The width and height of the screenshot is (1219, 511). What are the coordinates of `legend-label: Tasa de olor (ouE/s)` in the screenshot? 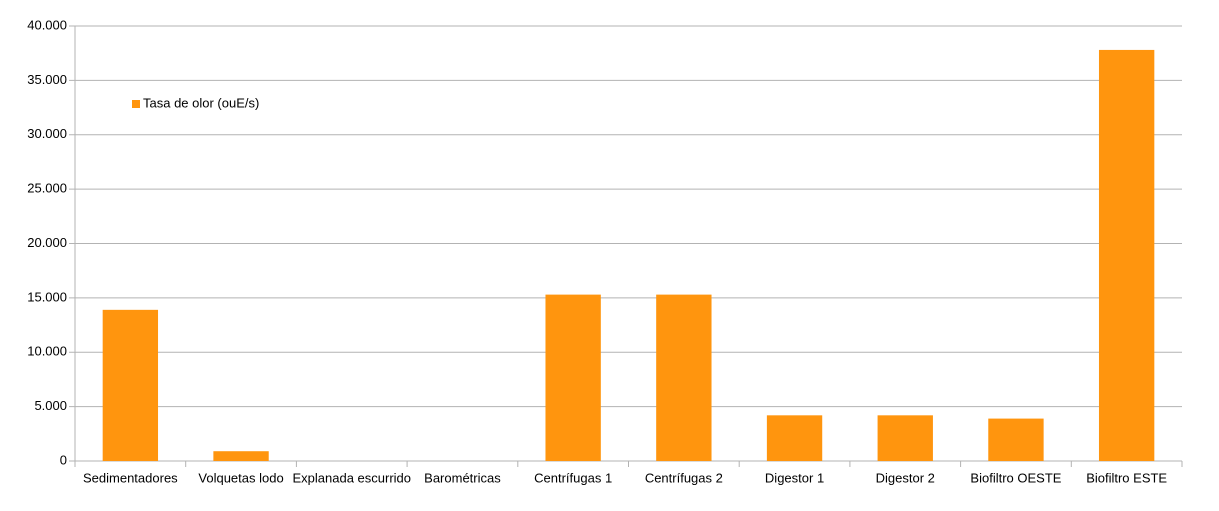 It's located at (201, 102).